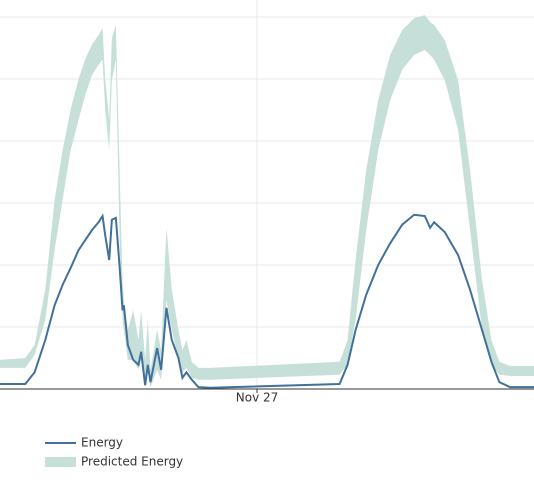  Describe the element at coordinates (257, 398) in the screenshot. I see `x-tick-label: Nov 27` at that location.